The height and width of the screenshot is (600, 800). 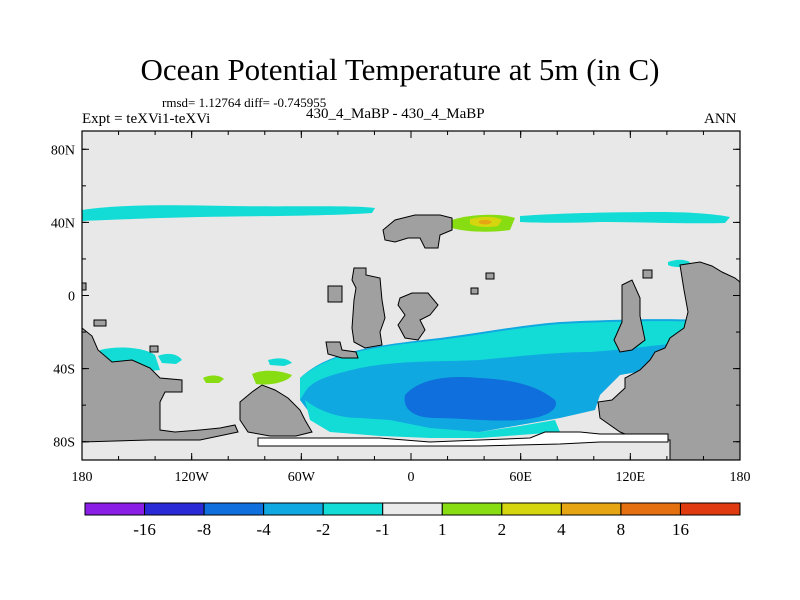 What do you see at coordinates (669, 361) in the screenshot?
I see `land-mass-east` at bounding box center [669, 361].